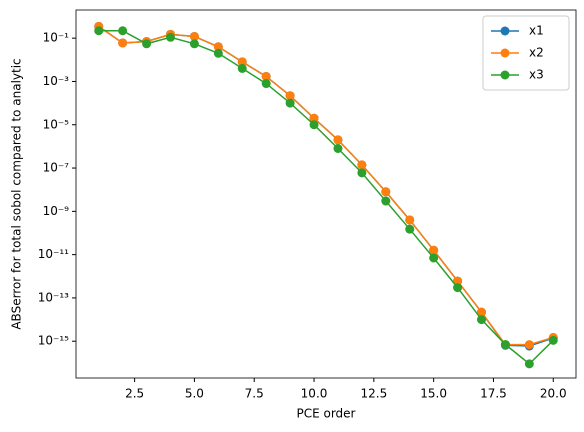  Describe the element at coordinates (56, 81) in the screenshot. I see `y-tick-label: 10⁻³` at that location.